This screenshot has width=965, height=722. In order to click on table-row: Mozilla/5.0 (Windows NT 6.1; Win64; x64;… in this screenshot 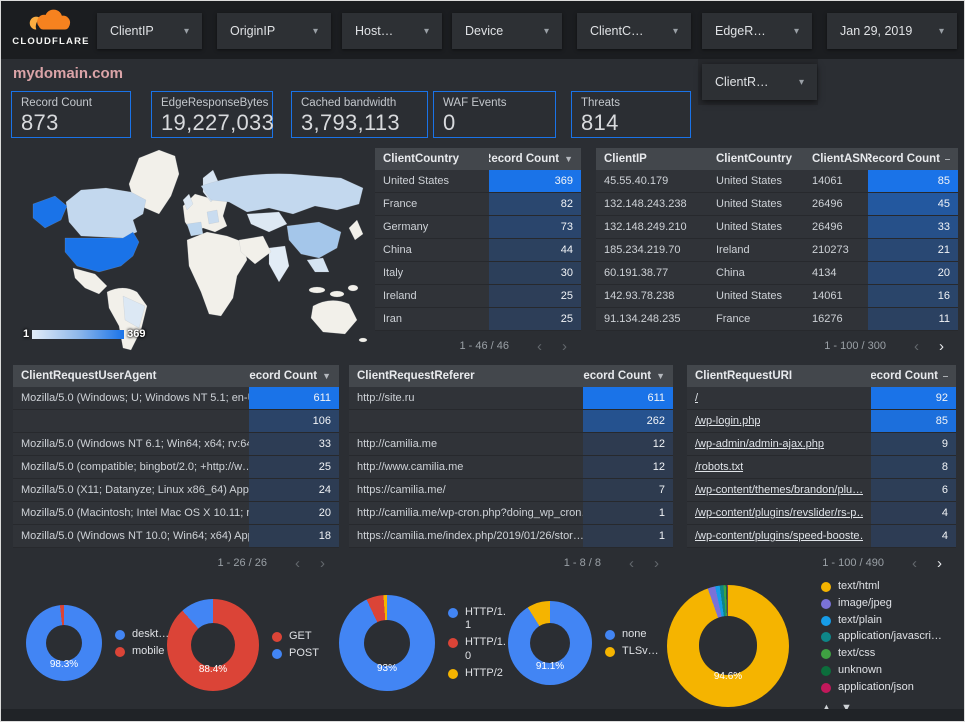, I will do `click(176, 444)`.